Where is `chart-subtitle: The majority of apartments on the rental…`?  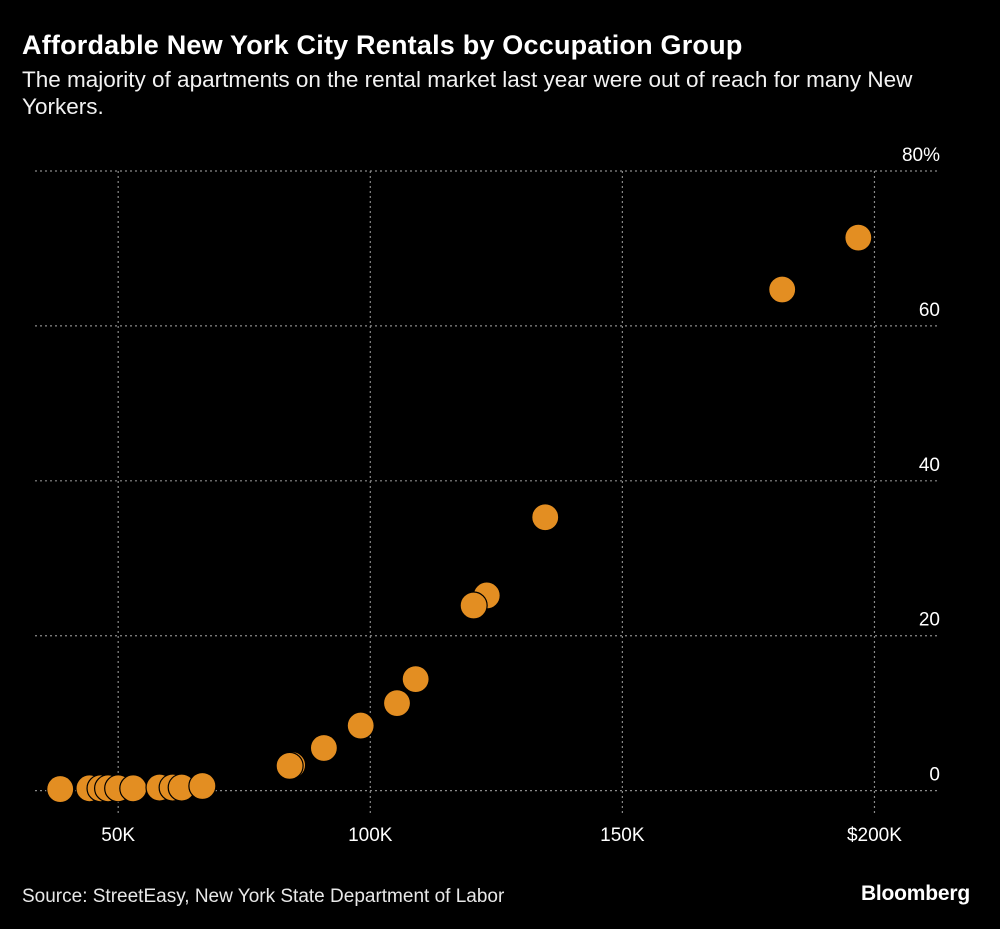 chart-subtitle: The majority of apartments on the rental… is located at coordinates (467, 93).